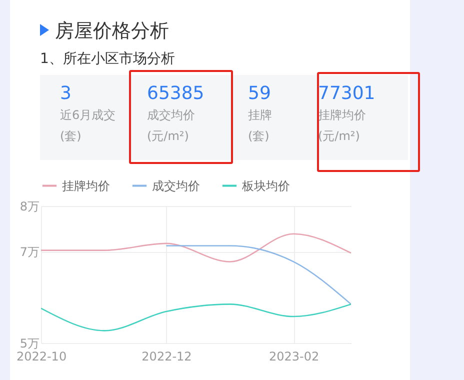 Image resolution: width=464 pixels, height=380 pixels. Describe the element at coordinates (176, 185) in the screenshot. I see `legend-label: 成交均价` at that location.